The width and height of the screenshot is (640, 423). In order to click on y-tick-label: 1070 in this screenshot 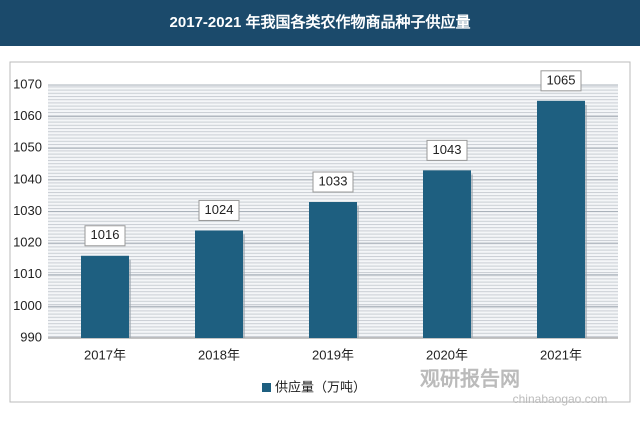, I will do `click(27, 83)`.